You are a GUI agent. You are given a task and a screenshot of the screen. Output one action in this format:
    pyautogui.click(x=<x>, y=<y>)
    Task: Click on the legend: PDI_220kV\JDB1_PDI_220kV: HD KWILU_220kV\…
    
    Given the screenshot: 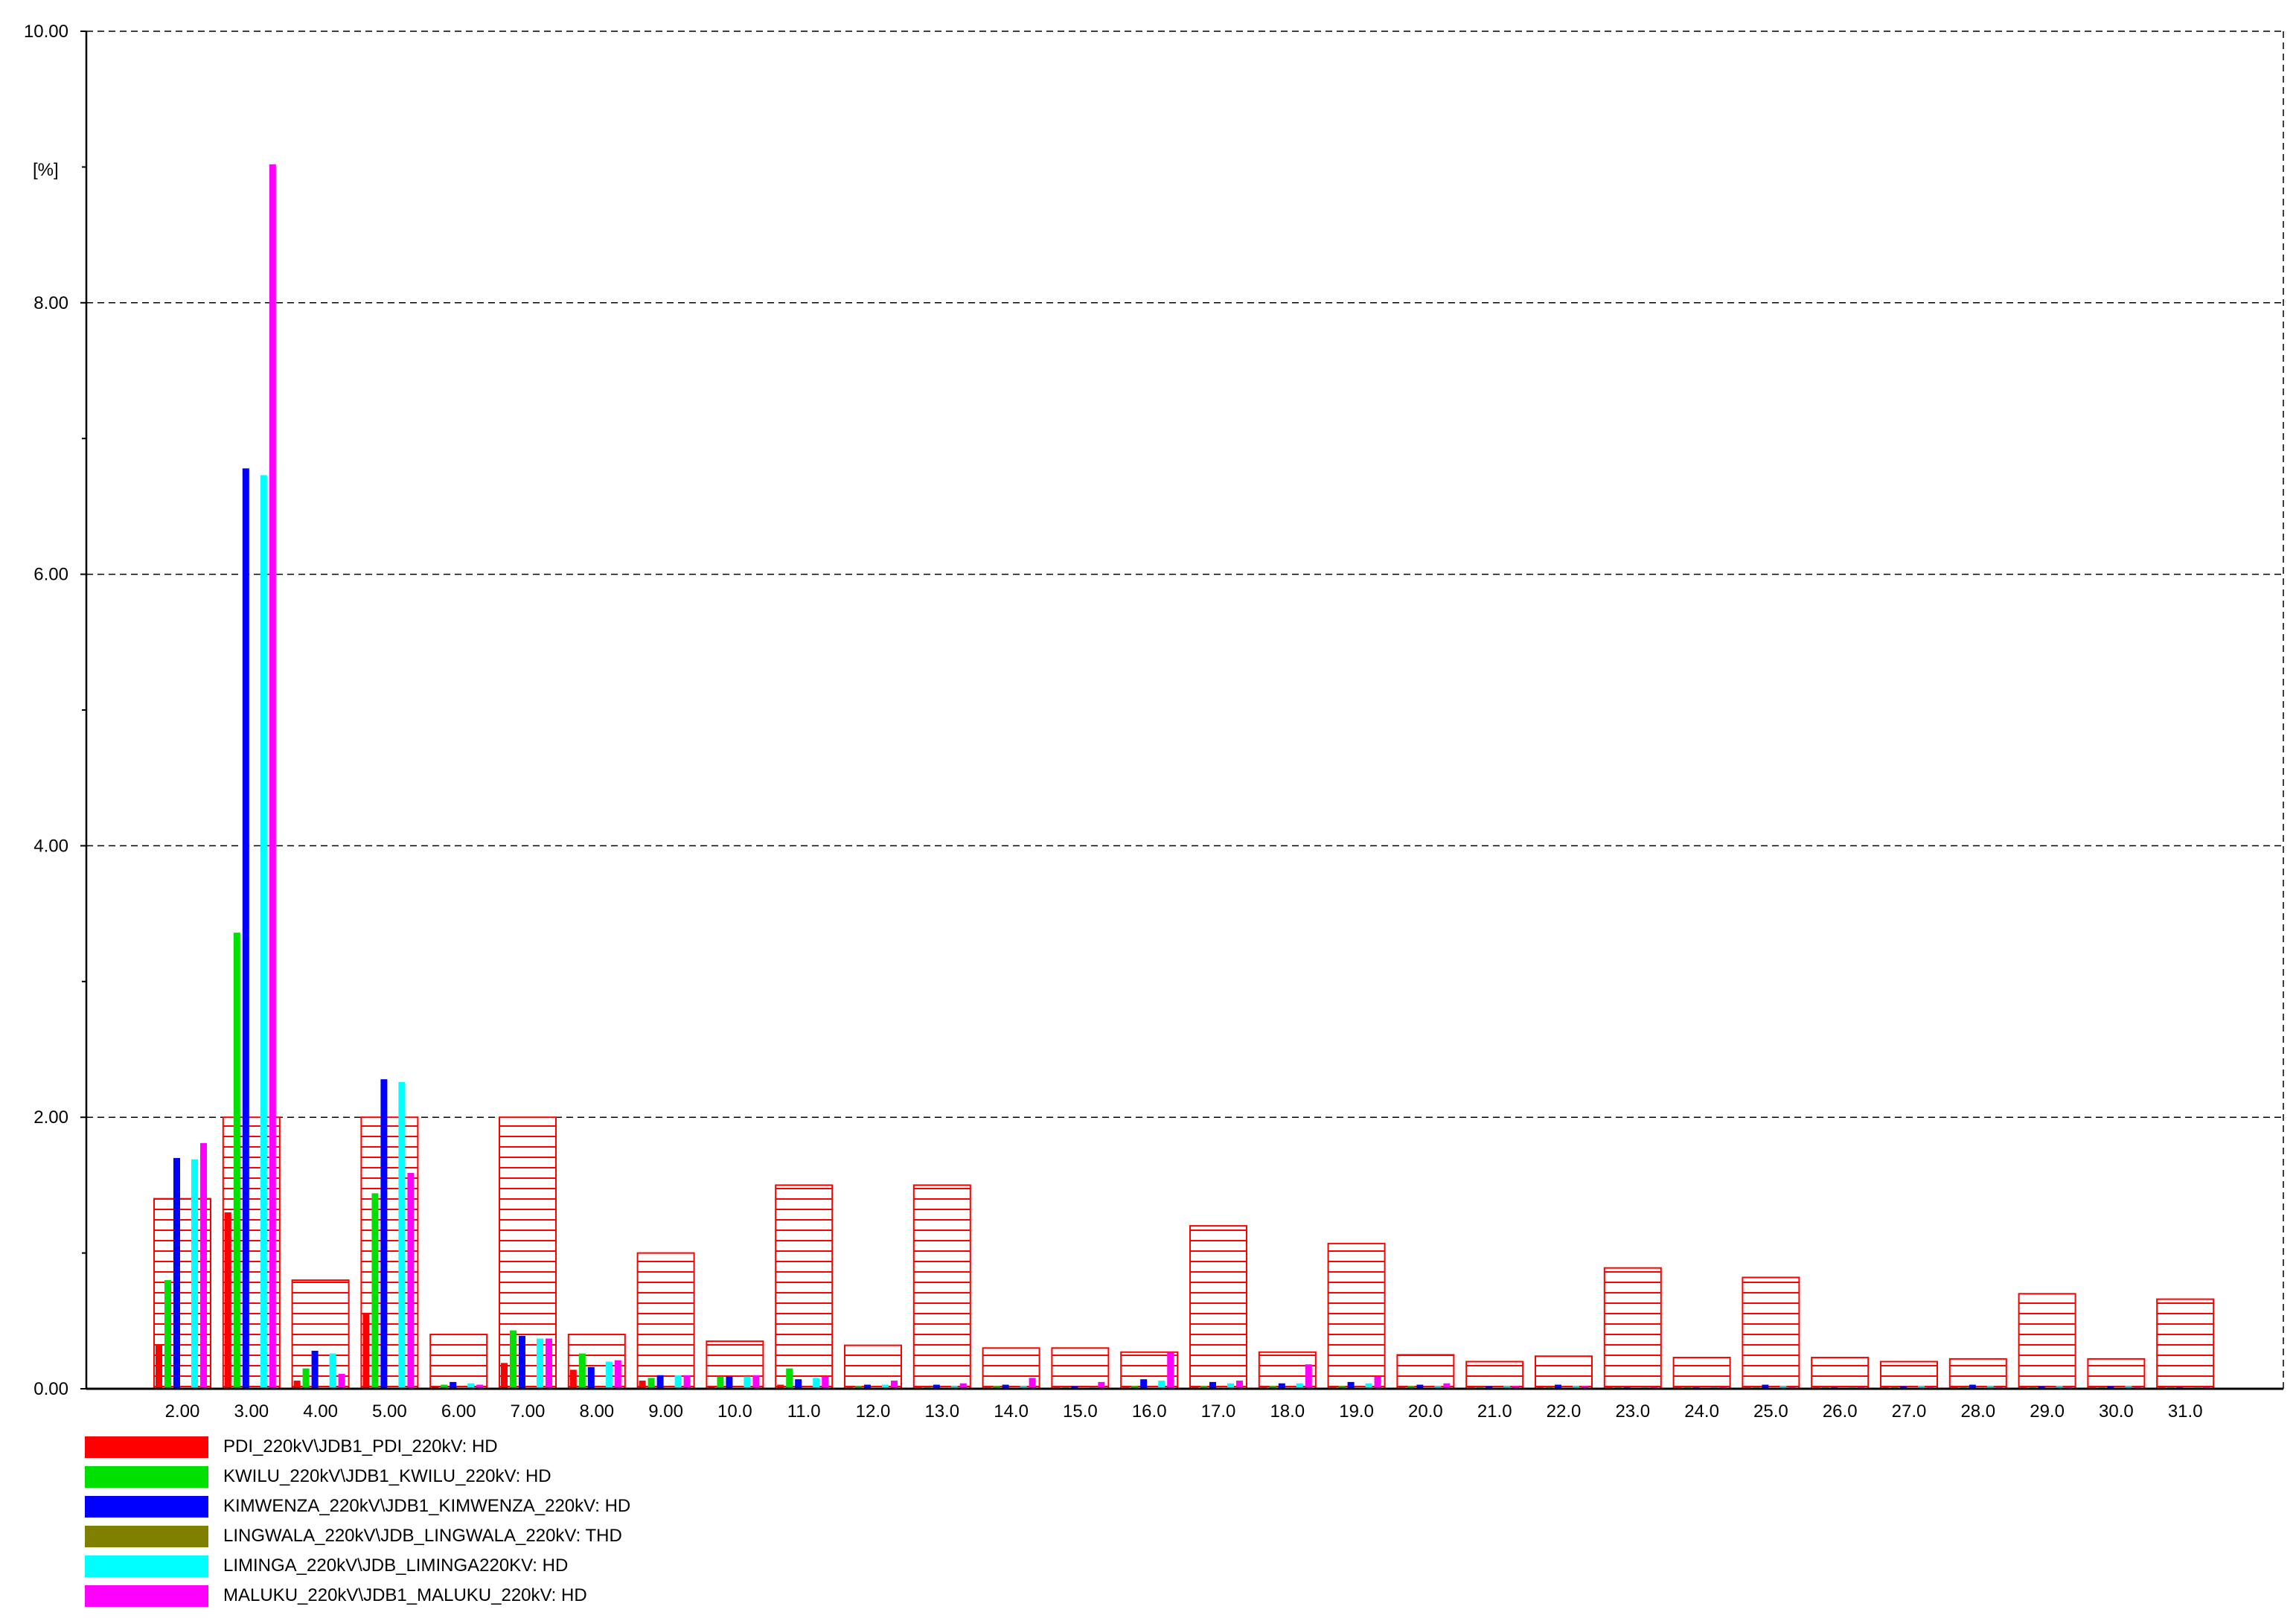 What is the action you would take?
    pyautogui.click(x=357, y=1521)
    